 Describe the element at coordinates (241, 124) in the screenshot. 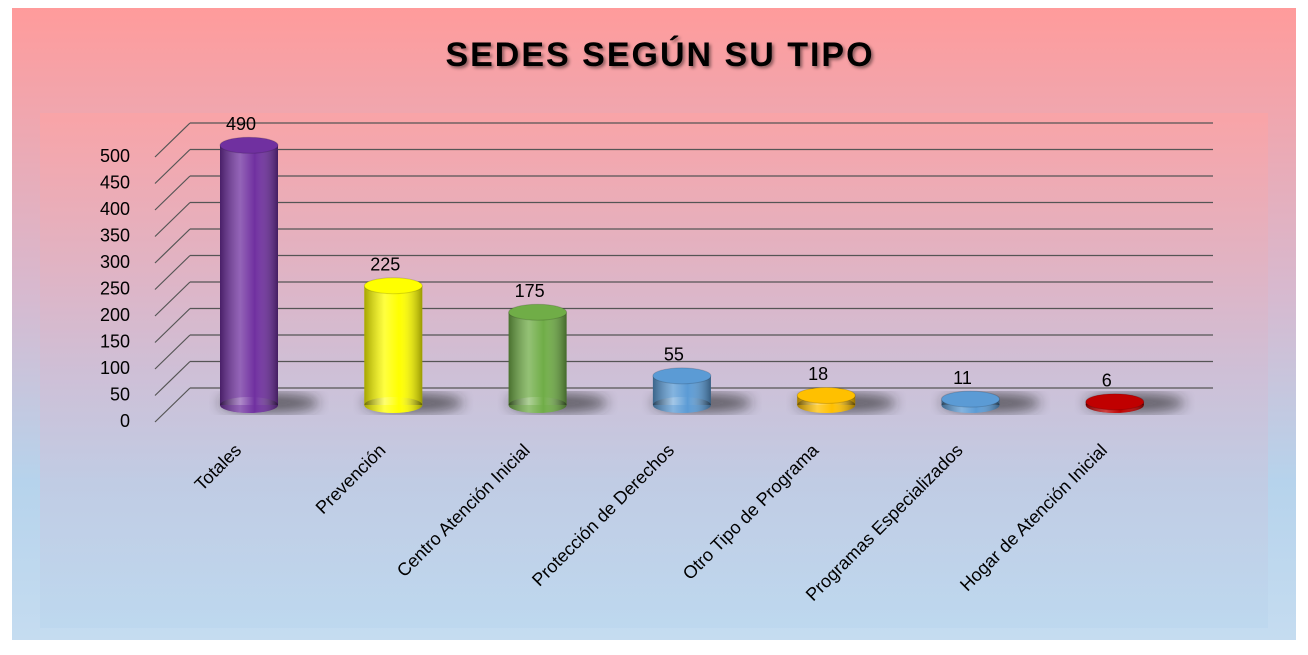

I see `data-label: 490` at that location.